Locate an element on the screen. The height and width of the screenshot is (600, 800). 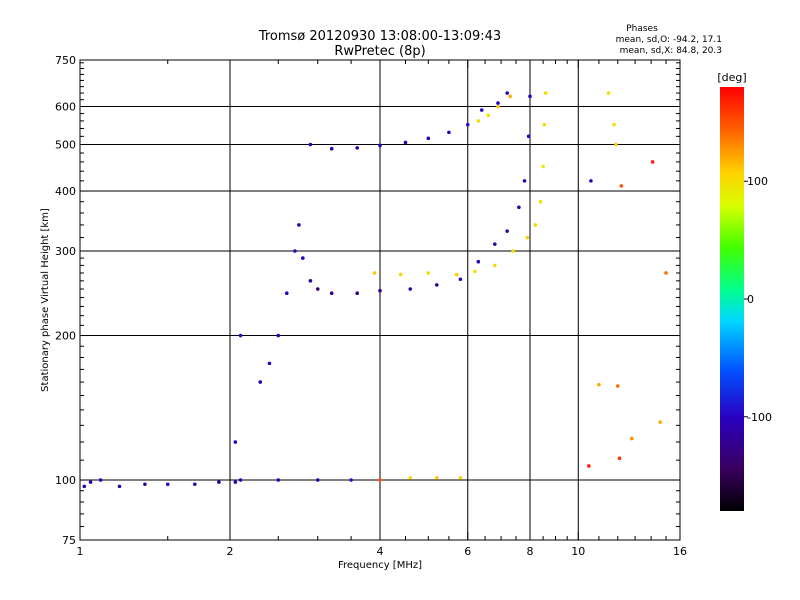
y-tick-label: 300 is located at coordinates (65, 251).